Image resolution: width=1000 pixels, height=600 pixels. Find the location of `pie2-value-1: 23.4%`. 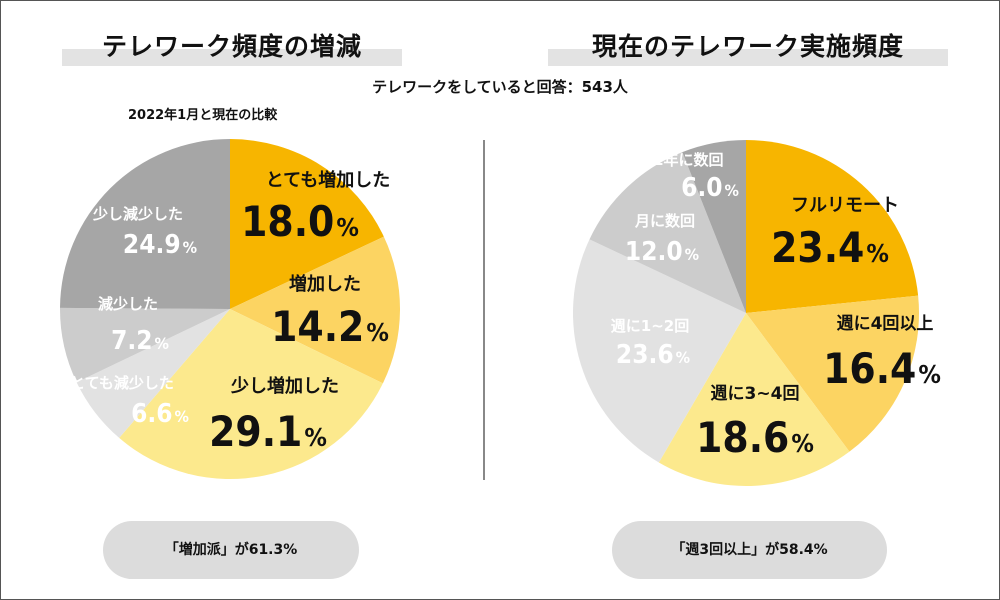

pie2-value-1: 23.4% is located at coordinates (830, 247).